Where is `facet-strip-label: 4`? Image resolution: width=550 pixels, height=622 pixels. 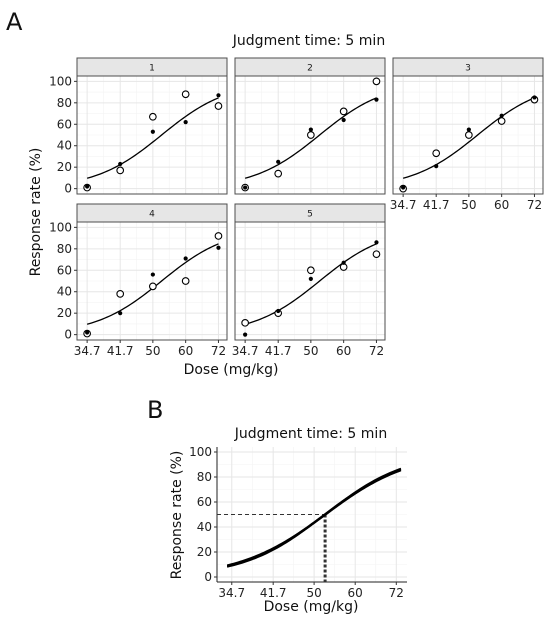
facet-strip-label: 4 is located at coordinates (152, 215).